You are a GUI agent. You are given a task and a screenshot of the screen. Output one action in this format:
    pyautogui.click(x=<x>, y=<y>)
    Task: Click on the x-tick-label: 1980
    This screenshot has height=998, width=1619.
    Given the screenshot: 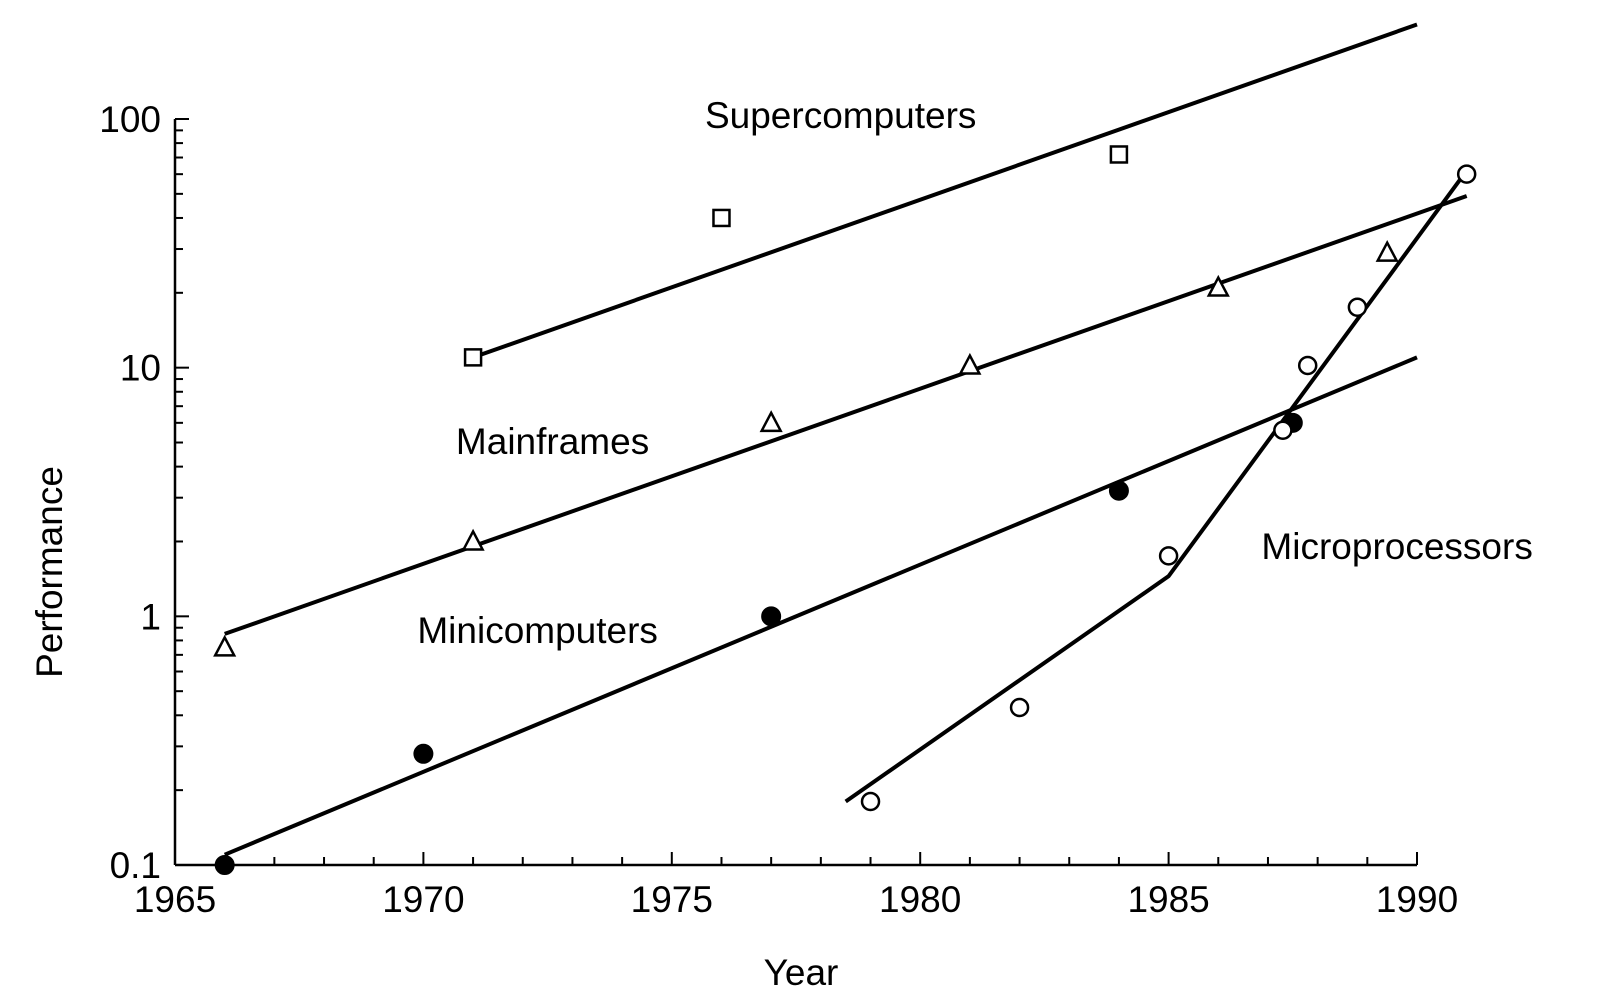 What is the action you would take?
    pyautogui.click(x=920, y=899)
    